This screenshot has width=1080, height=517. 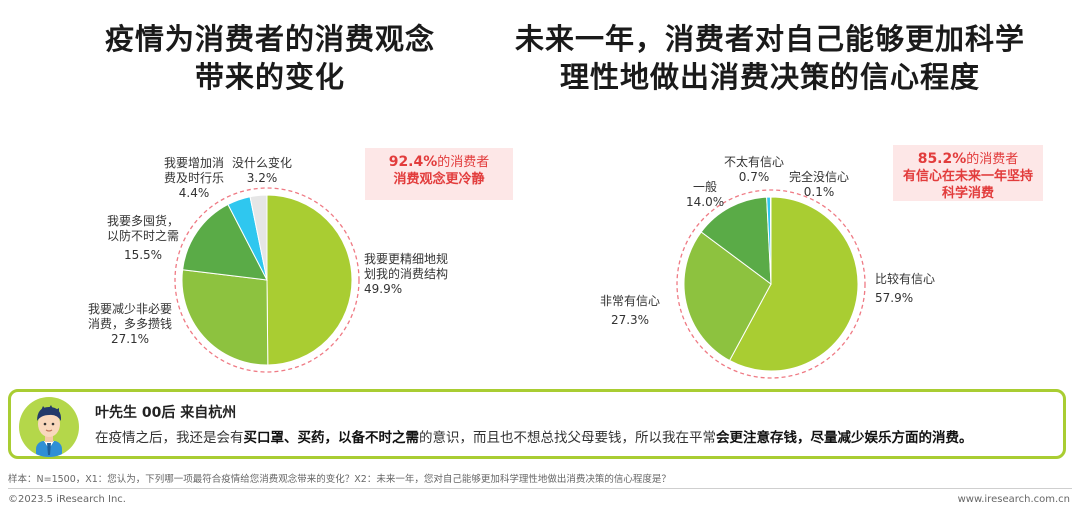 I want to click on quote-name: 叶先生 00后 来自杭州, so click(x=166, y=413).